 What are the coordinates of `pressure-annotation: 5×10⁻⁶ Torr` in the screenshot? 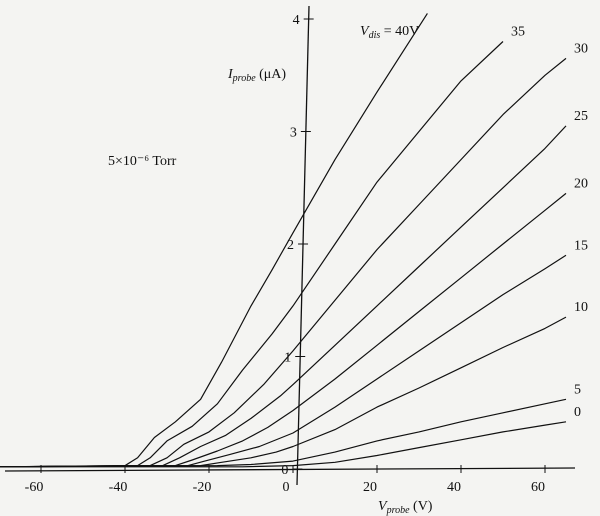 It's located at (142, 161).